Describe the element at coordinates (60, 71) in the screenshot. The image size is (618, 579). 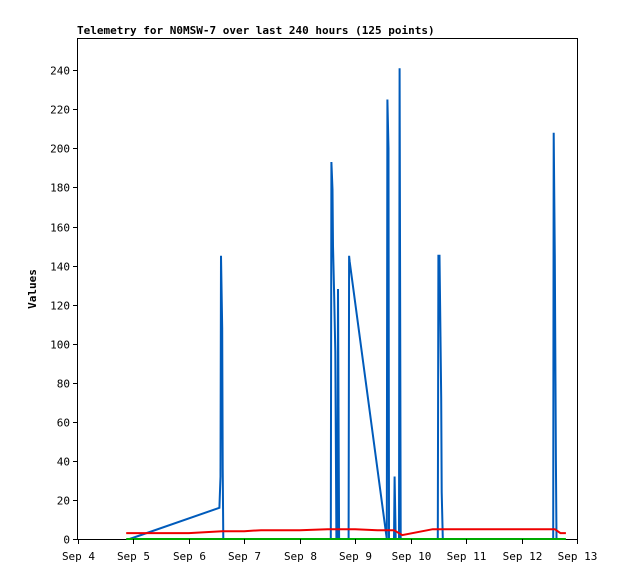
I see `y-tick-label: 240` at that location.